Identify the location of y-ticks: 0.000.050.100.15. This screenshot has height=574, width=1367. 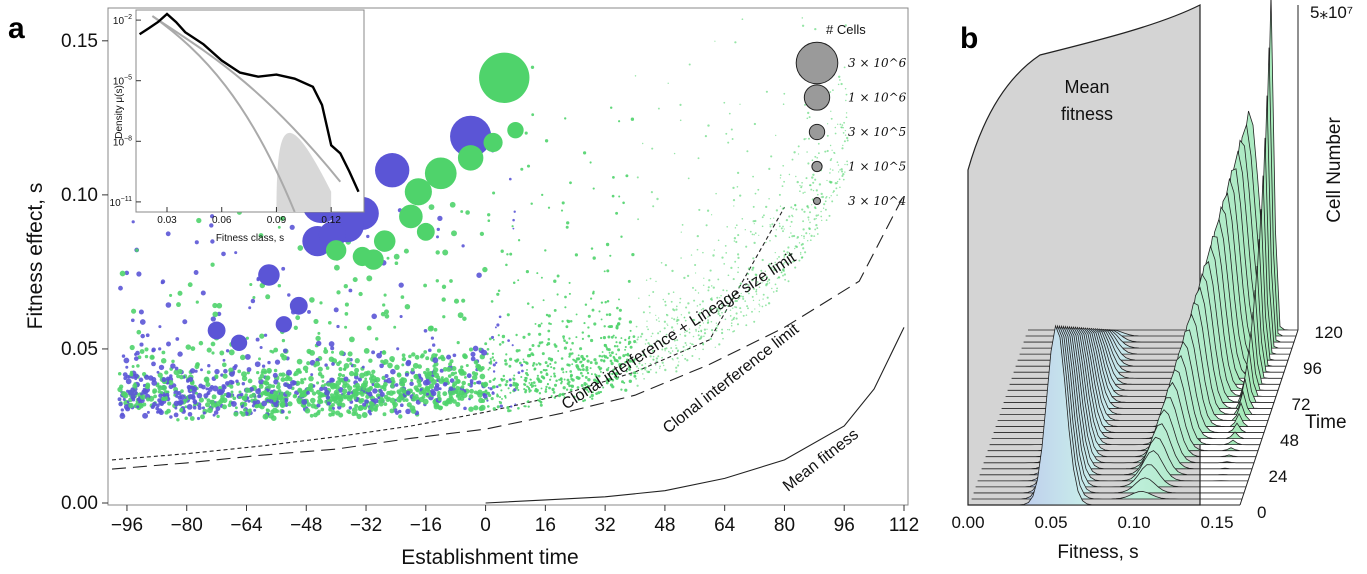
(84, 272).